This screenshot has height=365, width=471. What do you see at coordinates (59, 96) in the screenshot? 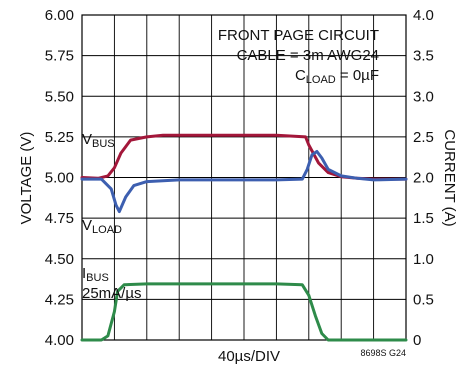
I see `y-left-tick-label: 5.50` at bounding box center [59, 96].